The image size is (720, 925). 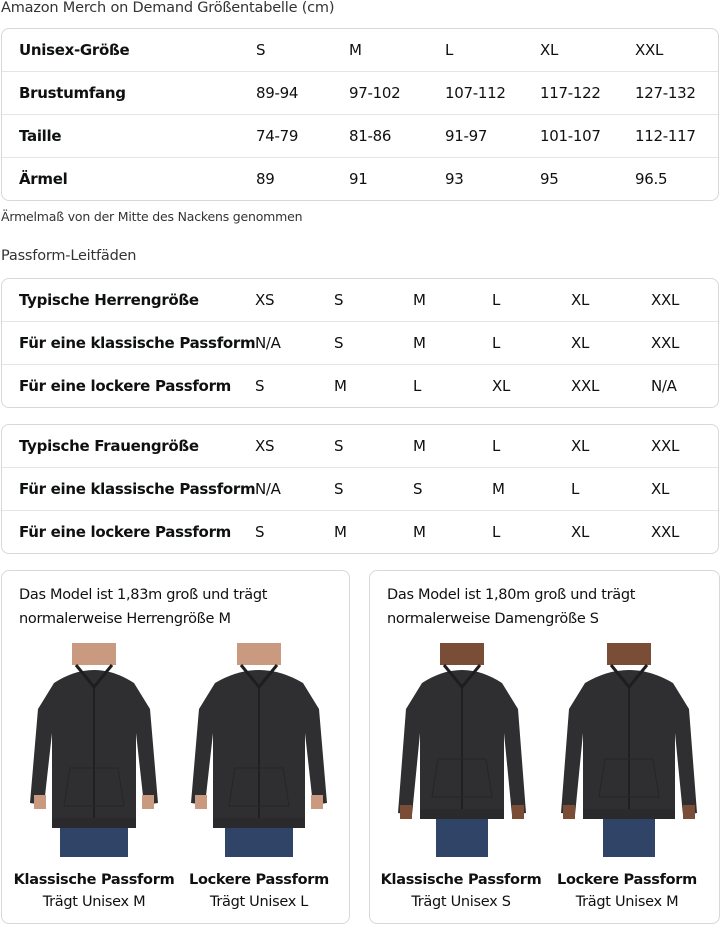 I want to click on wears-label: Trägt Unisex L, so click(x=259, y=902).